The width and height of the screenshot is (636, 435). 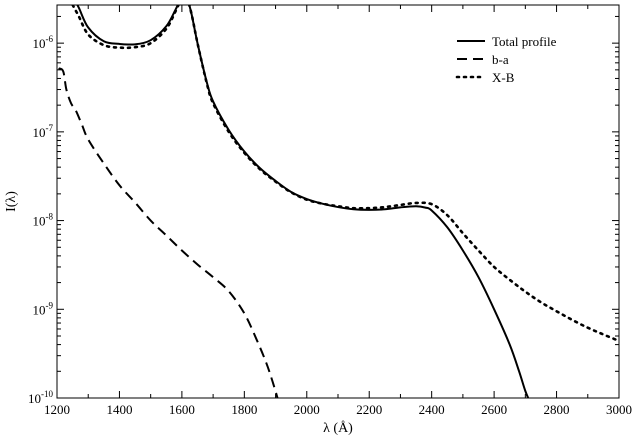 What do you see at coordinates (40, 397) in the screenshot?
I see `y-tick-label: 10⁻¹⁰` at bounding box center [40, 397].